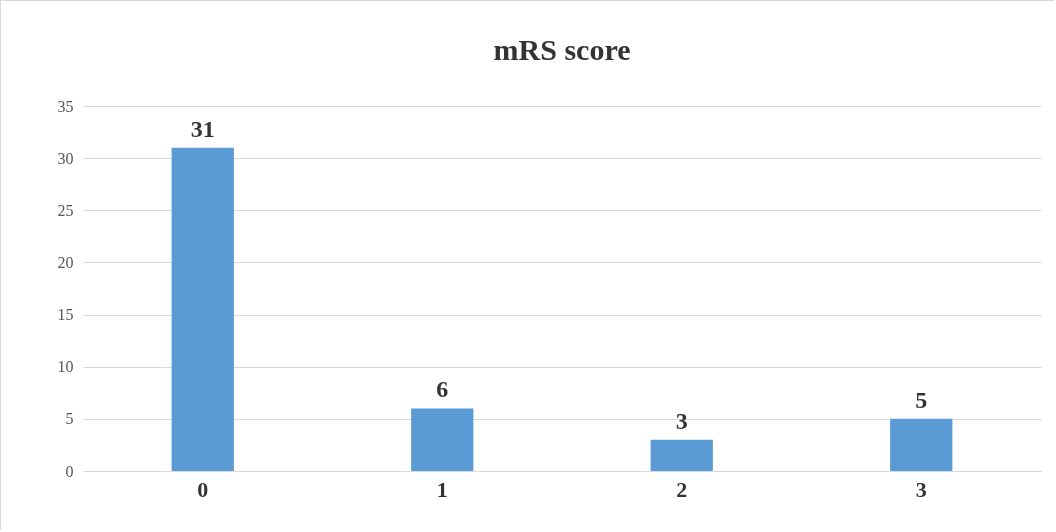  Describe the element at coordinates (562, 49) in the screenshot. I see `chart-title: mRS score` at that location.